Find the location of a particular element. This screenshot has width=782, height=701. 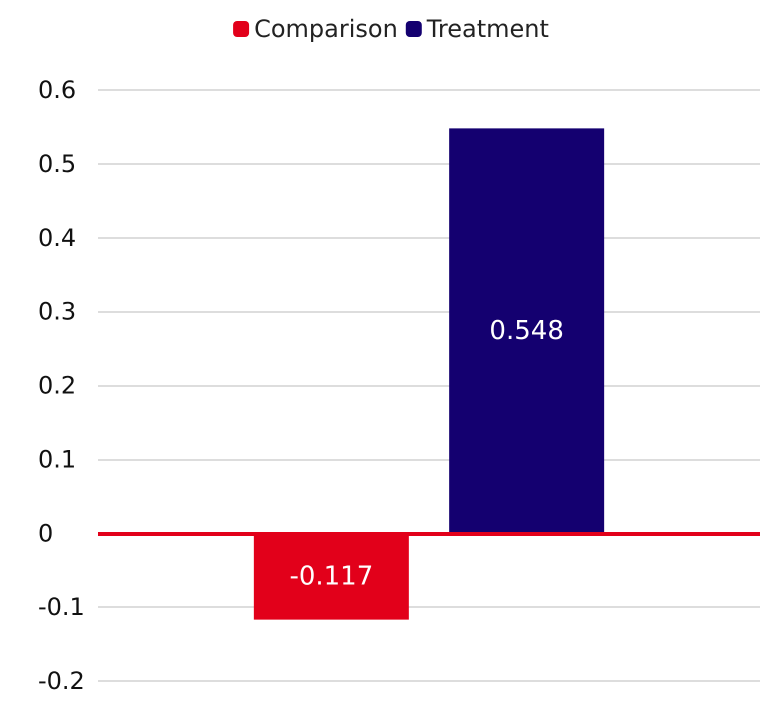

y-tick-label: -0.2 is located at coordinates (61, 681).